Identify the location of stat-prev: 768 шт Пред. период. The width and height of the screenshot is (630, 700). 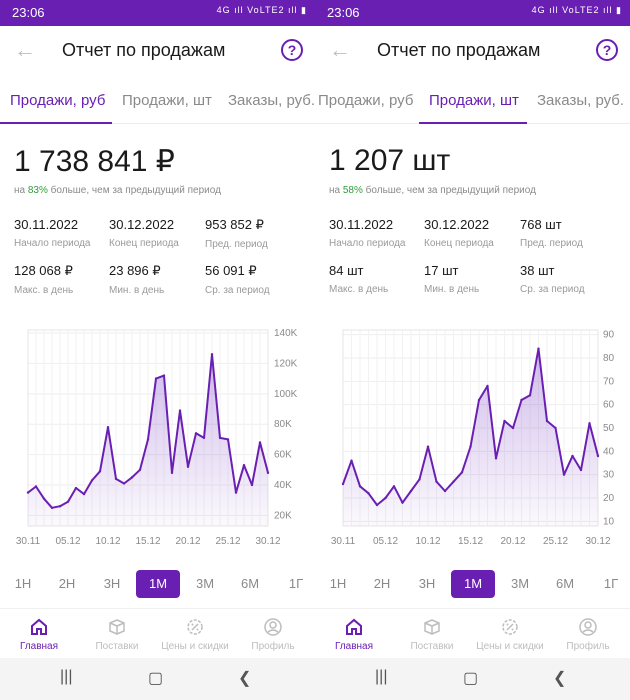
(568, 233).